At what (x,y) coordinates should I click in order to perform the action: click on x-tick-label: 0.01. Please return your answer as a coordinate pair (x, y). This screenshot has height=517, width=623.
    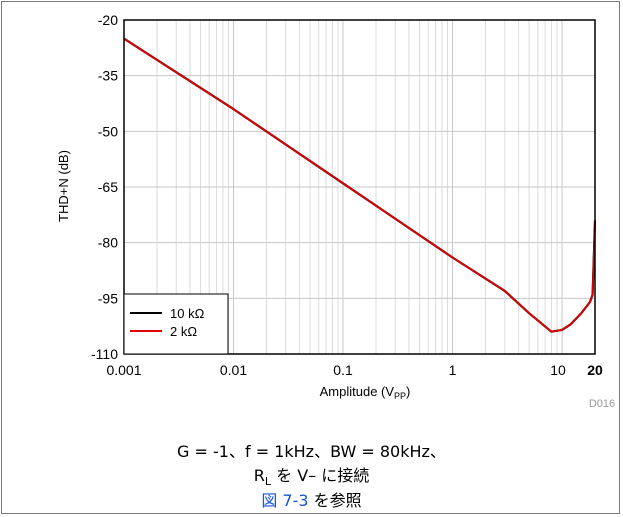
    Looking at the image, I should click on (233, 370).